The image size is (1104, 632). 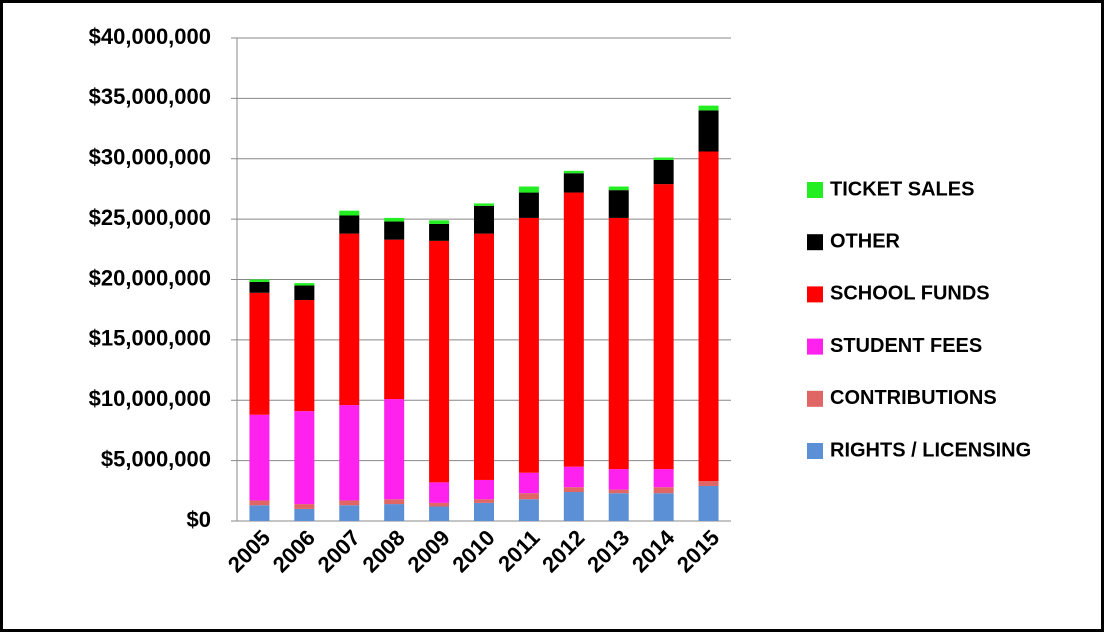 I want to click on y-tick-label: $30,000,000, so click(x=150, y=157).